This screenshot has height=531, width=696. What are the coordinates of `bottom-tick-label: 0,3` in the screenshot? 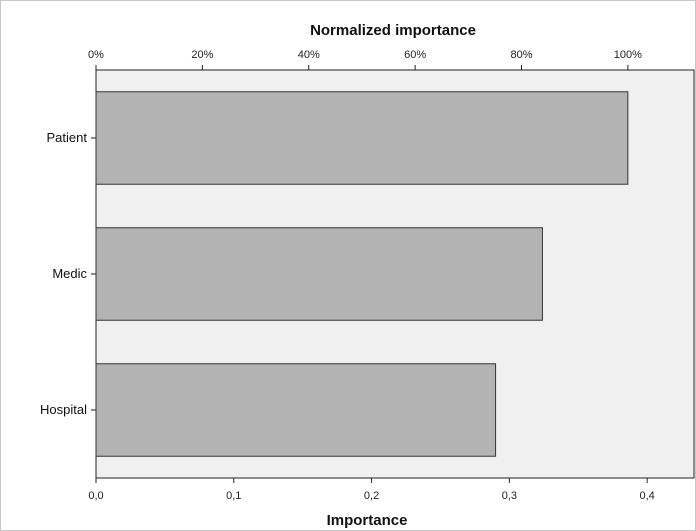 It's located at (509, 496).